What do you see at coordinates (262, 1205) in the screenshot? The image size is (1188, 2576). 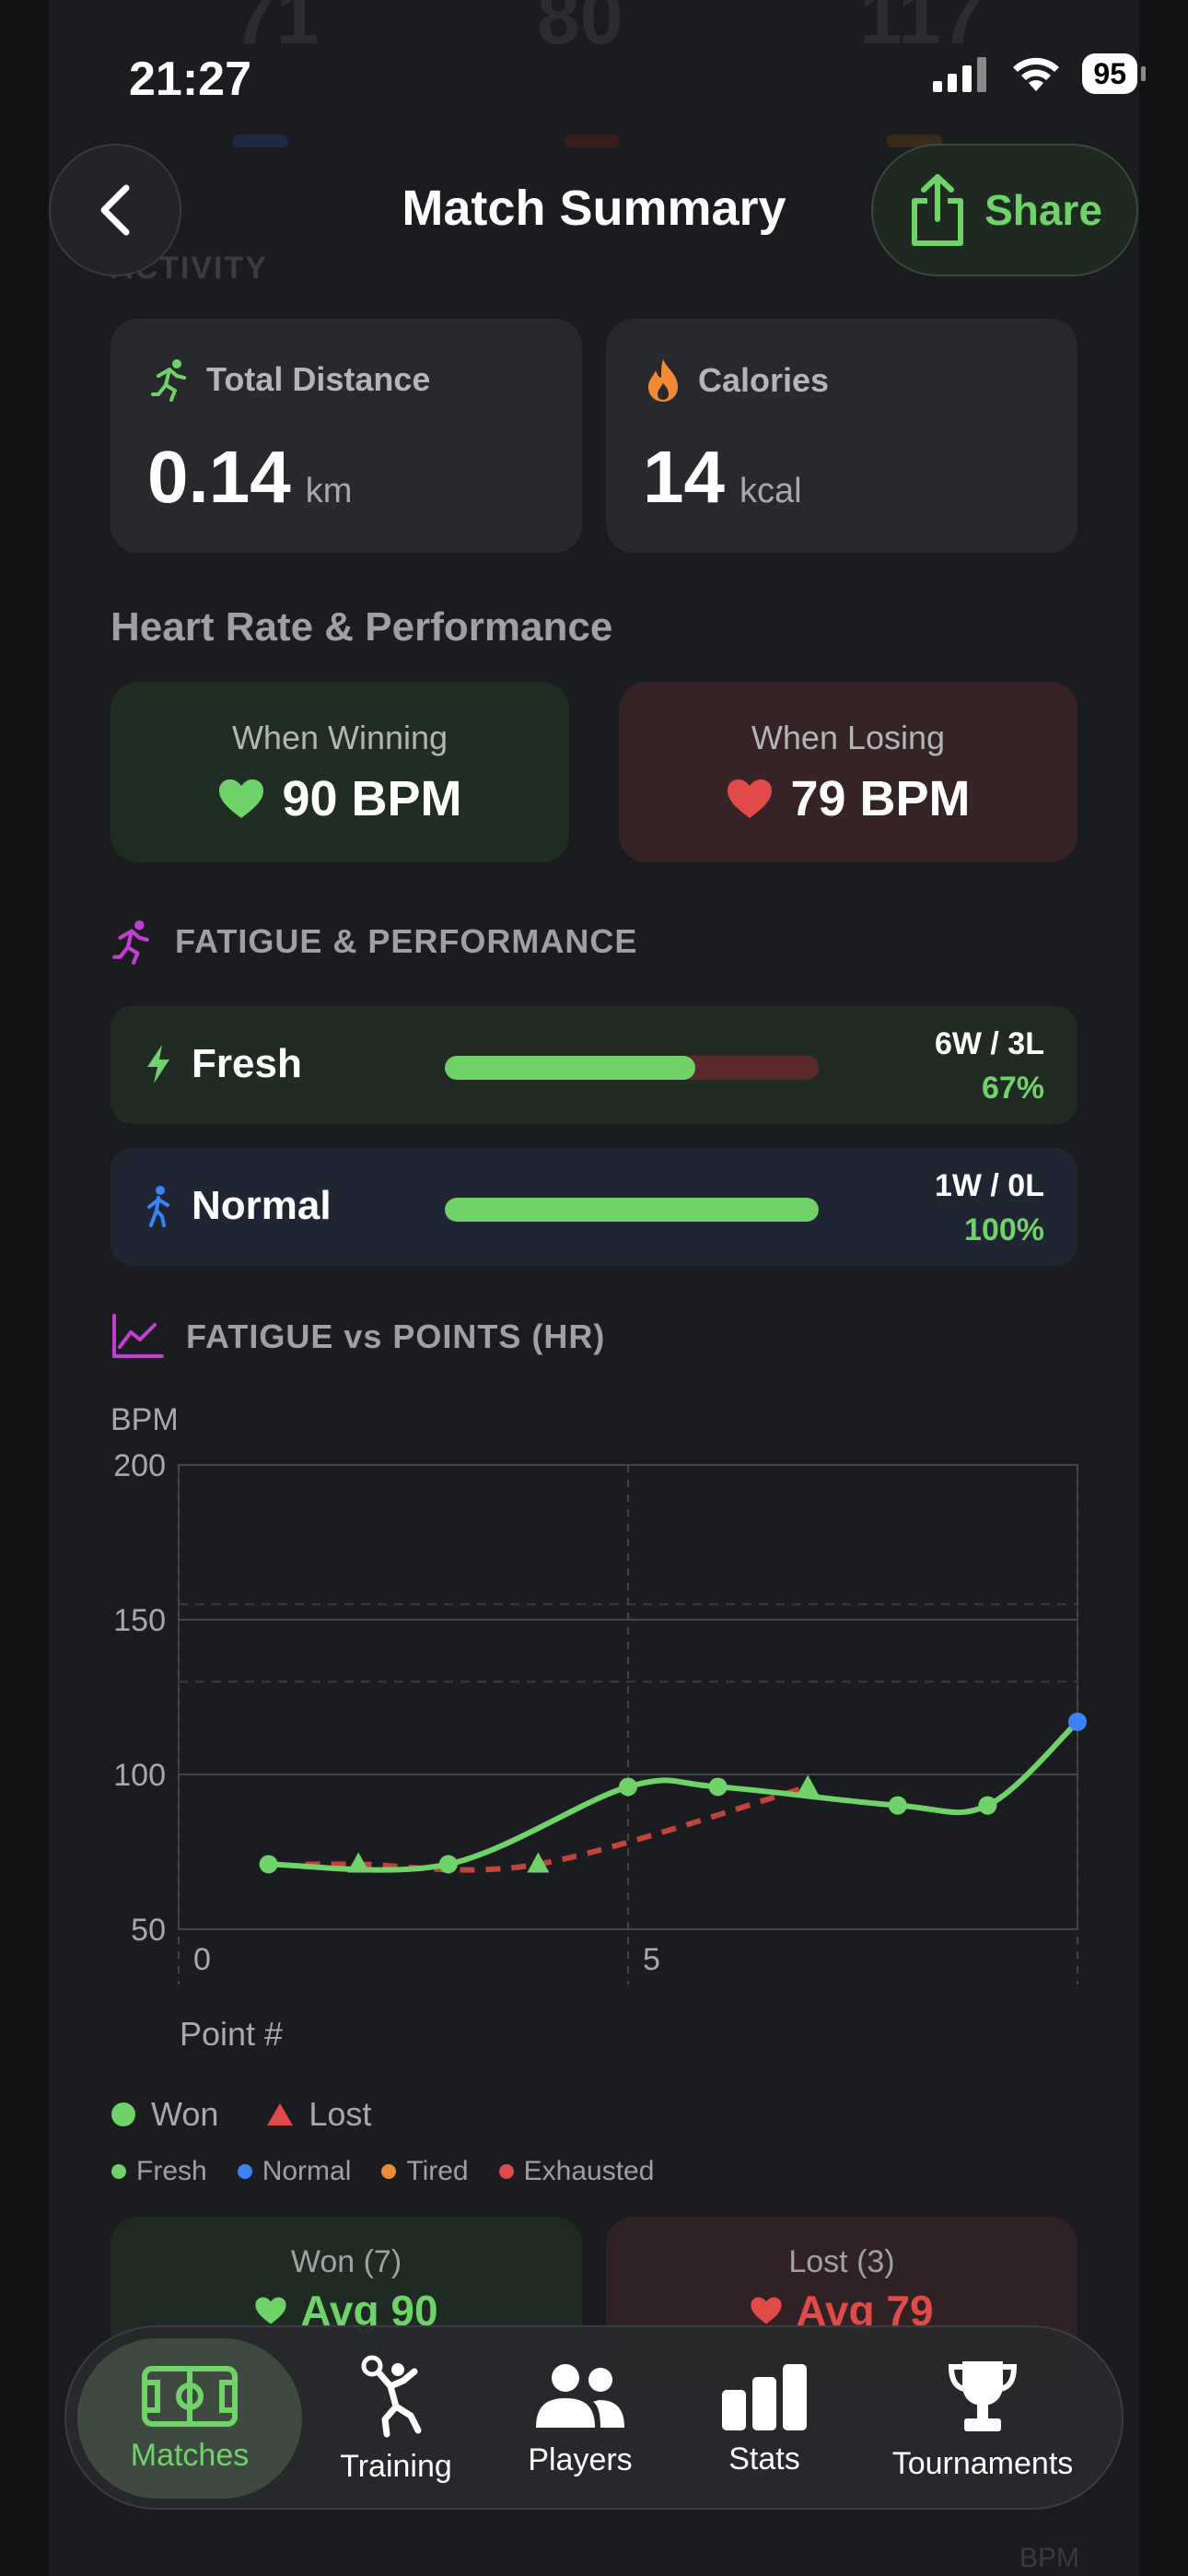 I see `fatigue-row-label: Normal` at bounding box center [262, 1205].